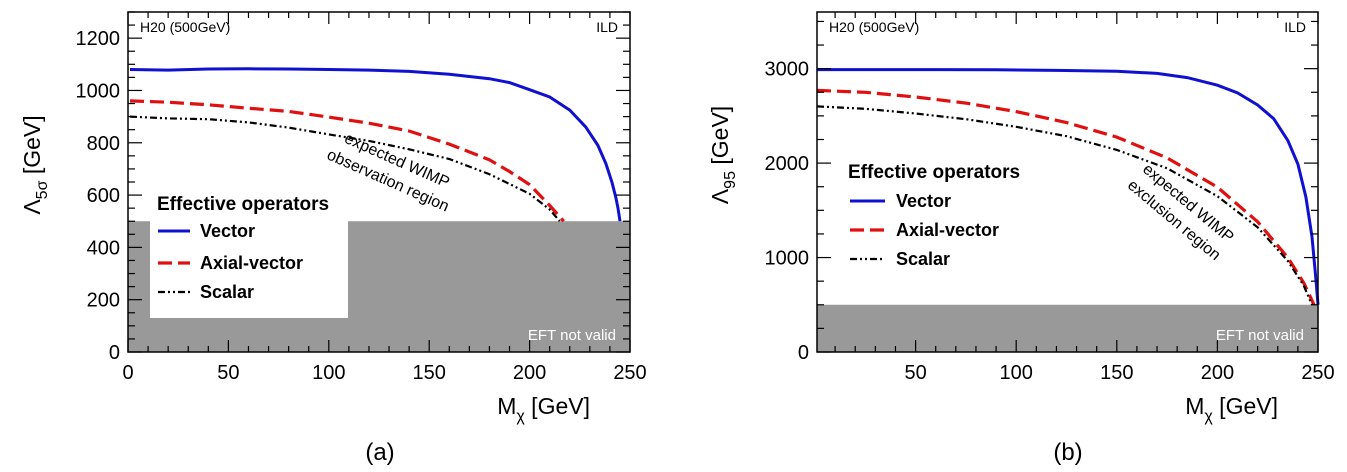 This screenshot has width=1347, height=472. I want to click on y-tick-label: 800, so click(103, 144).